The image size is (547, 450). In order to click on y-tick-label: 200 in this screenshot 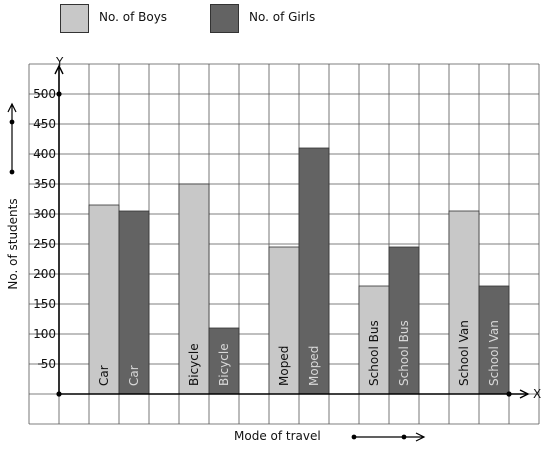, I will do `click(44, 274)`.